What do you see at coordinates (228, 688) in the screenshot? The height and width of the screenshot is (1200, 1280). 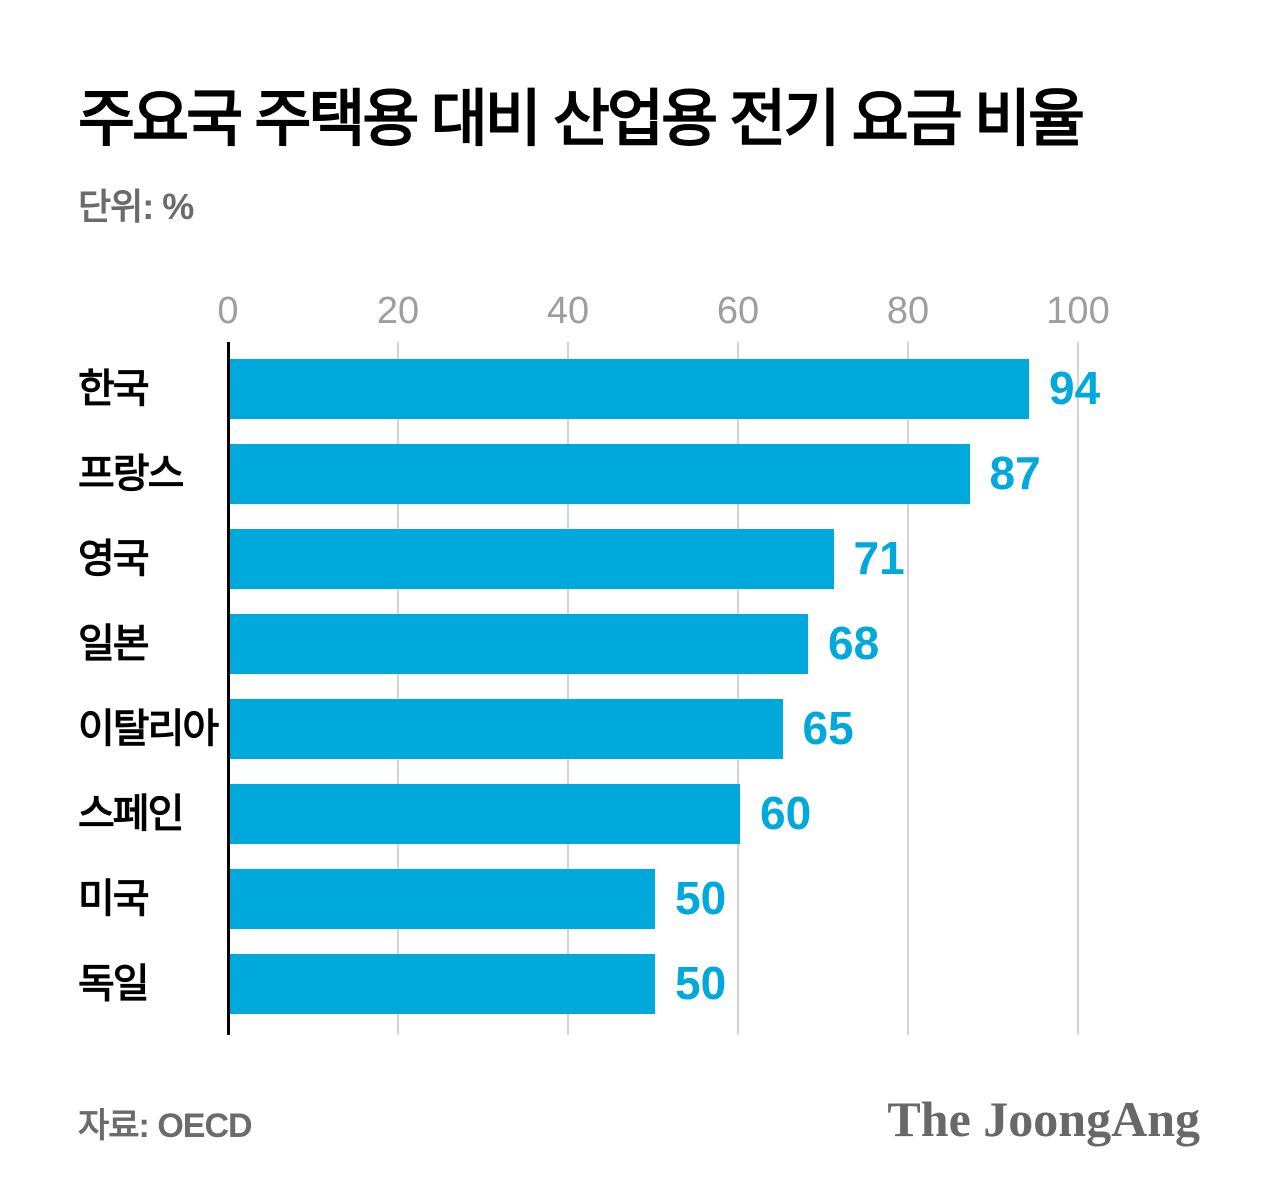 I see `y-axis-line` at bounding box center [228, 688].